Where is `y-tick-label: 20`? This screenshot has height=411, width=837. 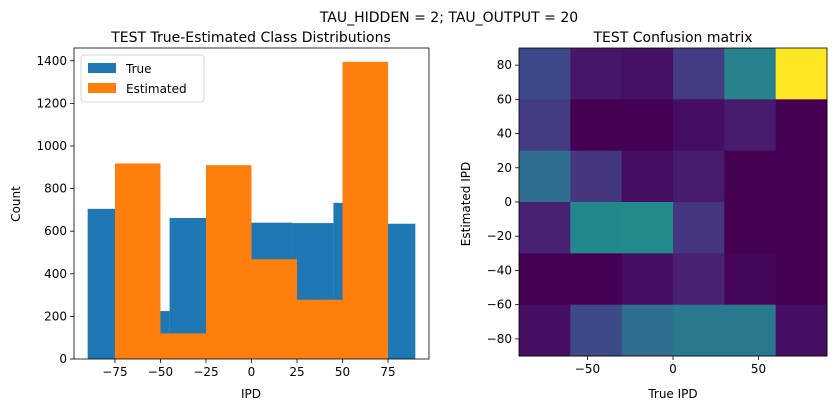 y-tick-label: 20 is located at coordinates (504, 168).